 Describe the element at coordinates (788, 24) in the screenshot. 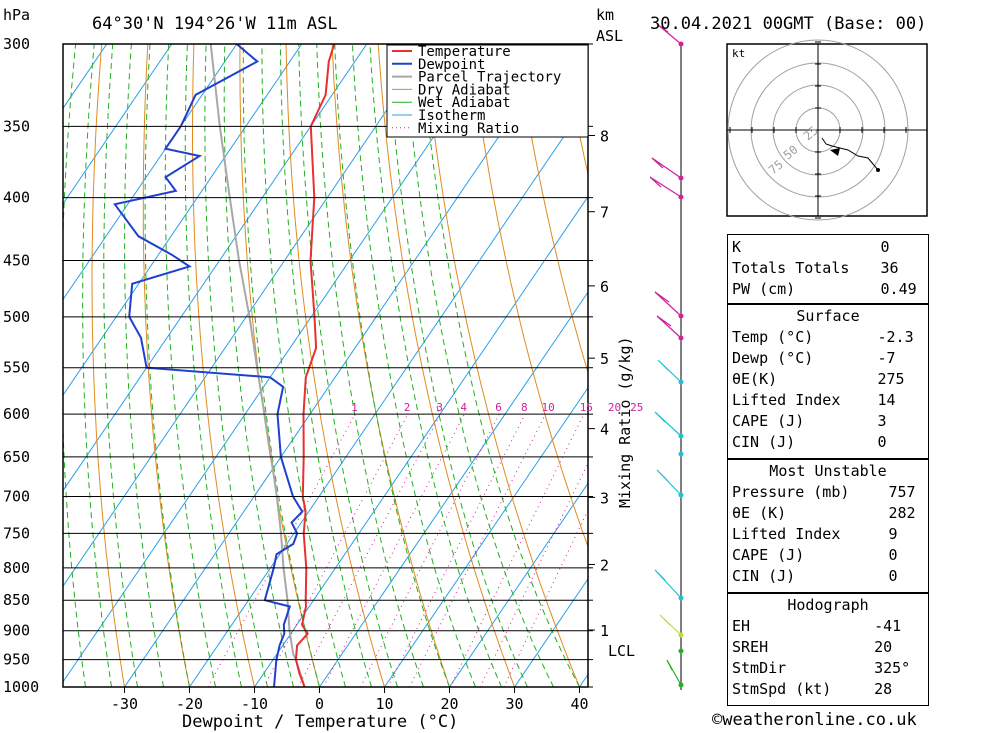

I see `datetime-title: 30.04.2021 00GMT (Base: 00)` at that location.